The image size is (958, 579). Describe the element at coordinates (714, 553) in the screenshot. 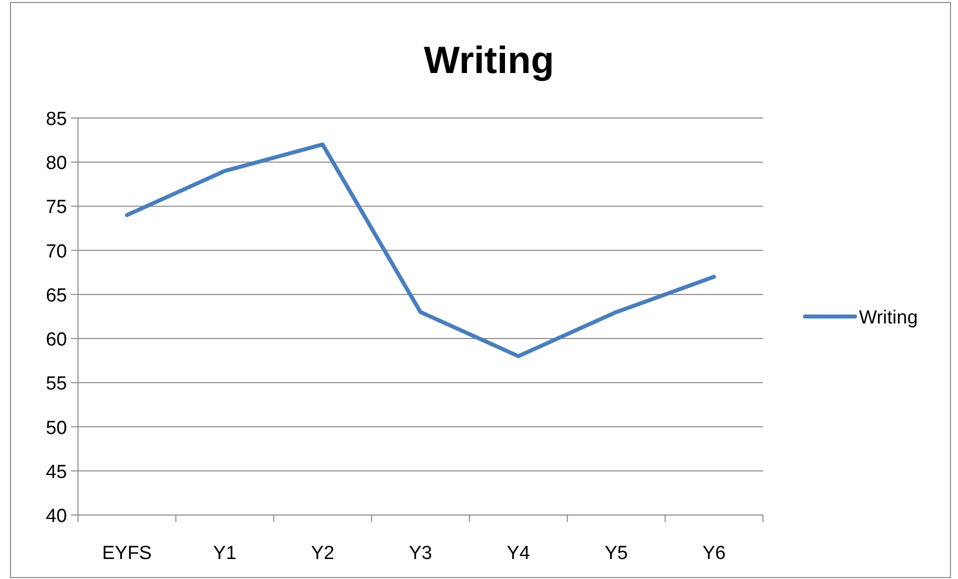

I see `x-tick-label: Y6` at that location.